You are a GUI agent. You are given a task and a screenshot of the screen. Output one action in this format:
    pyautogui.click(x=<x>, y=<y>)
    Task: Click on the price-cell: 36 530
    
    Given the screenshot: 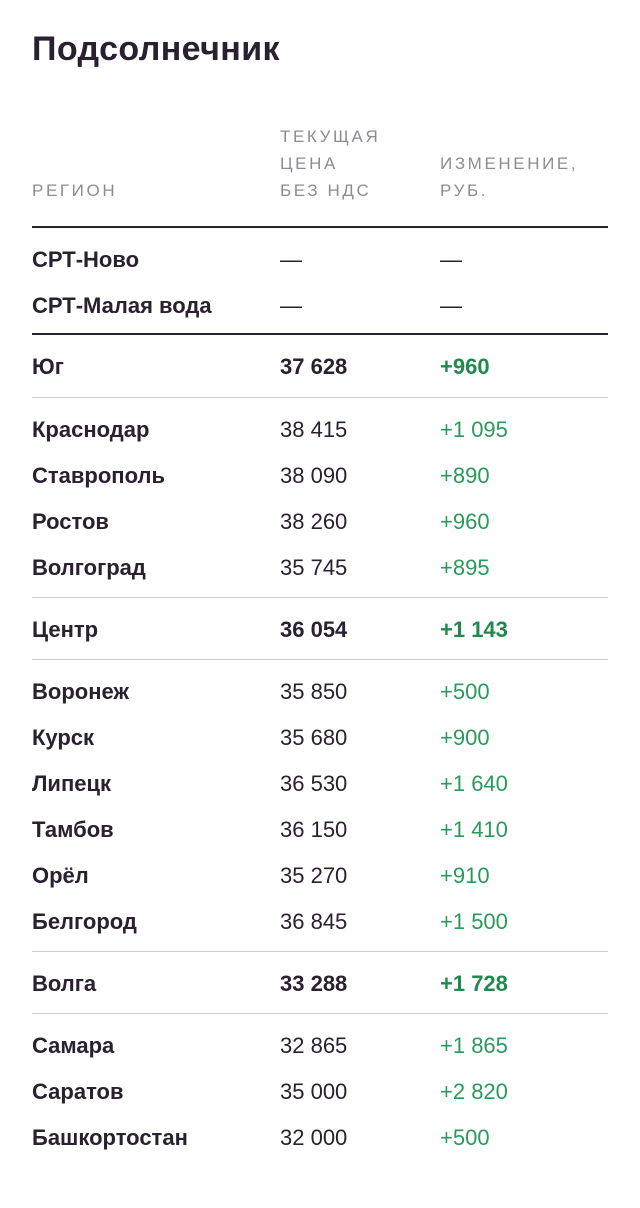 What is the action you would take?
    pyautogui.click(x=314, y=783)
    